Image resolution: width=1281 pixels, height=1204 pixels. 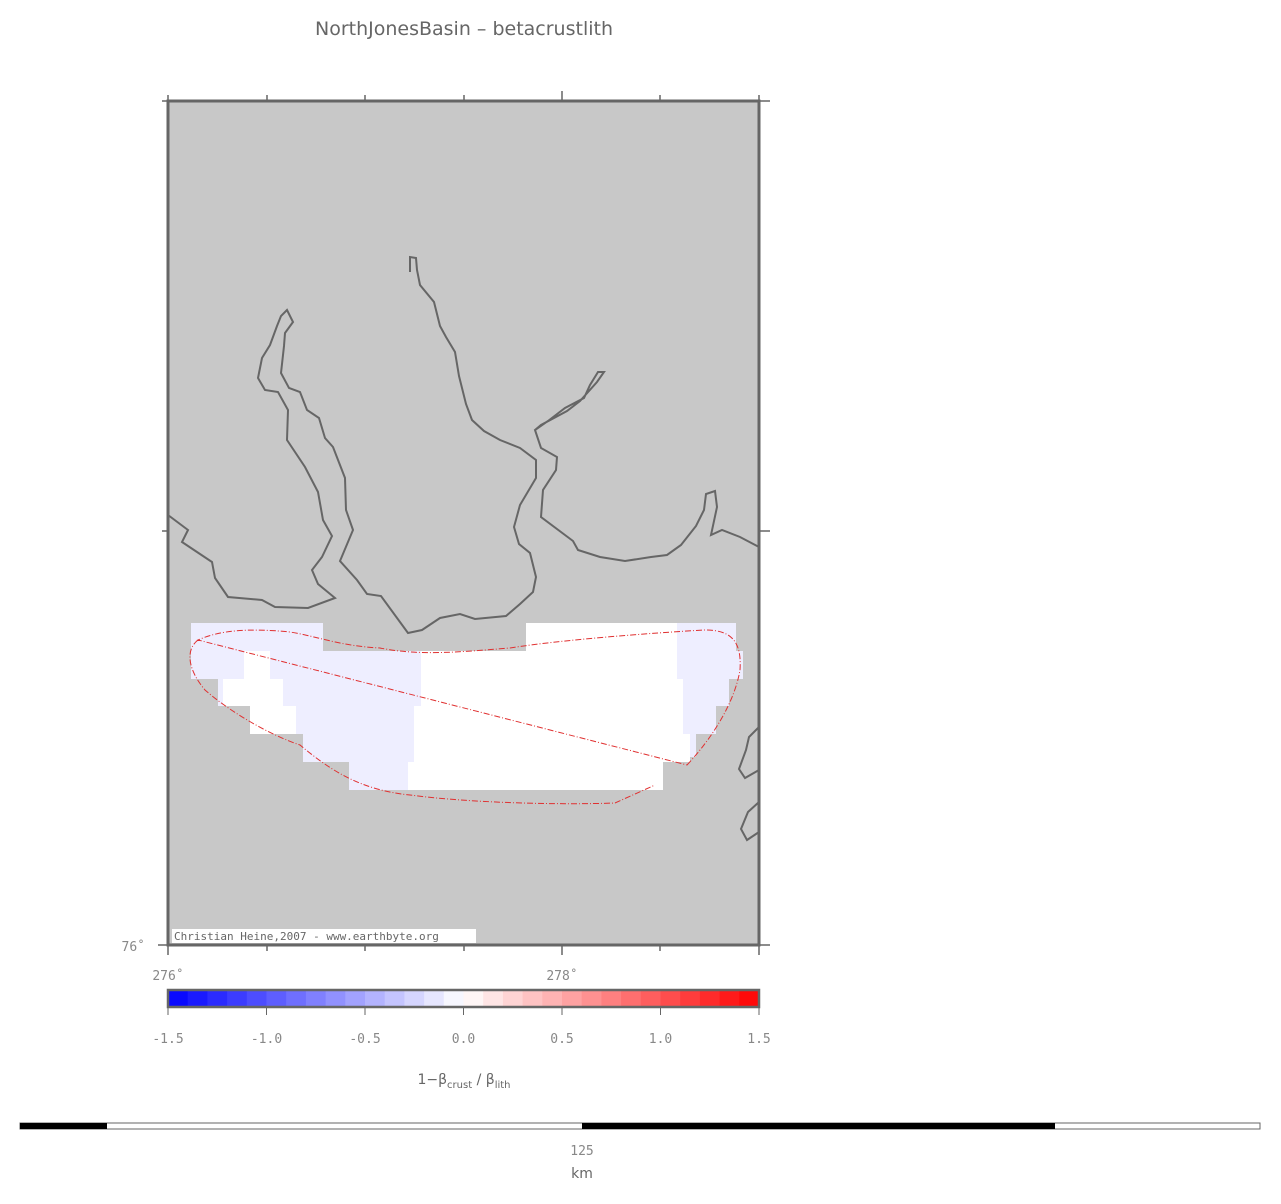 I want to click on credit: Christian Heine,2007 - www.earthbyte.org, so click(x=306, y=936).